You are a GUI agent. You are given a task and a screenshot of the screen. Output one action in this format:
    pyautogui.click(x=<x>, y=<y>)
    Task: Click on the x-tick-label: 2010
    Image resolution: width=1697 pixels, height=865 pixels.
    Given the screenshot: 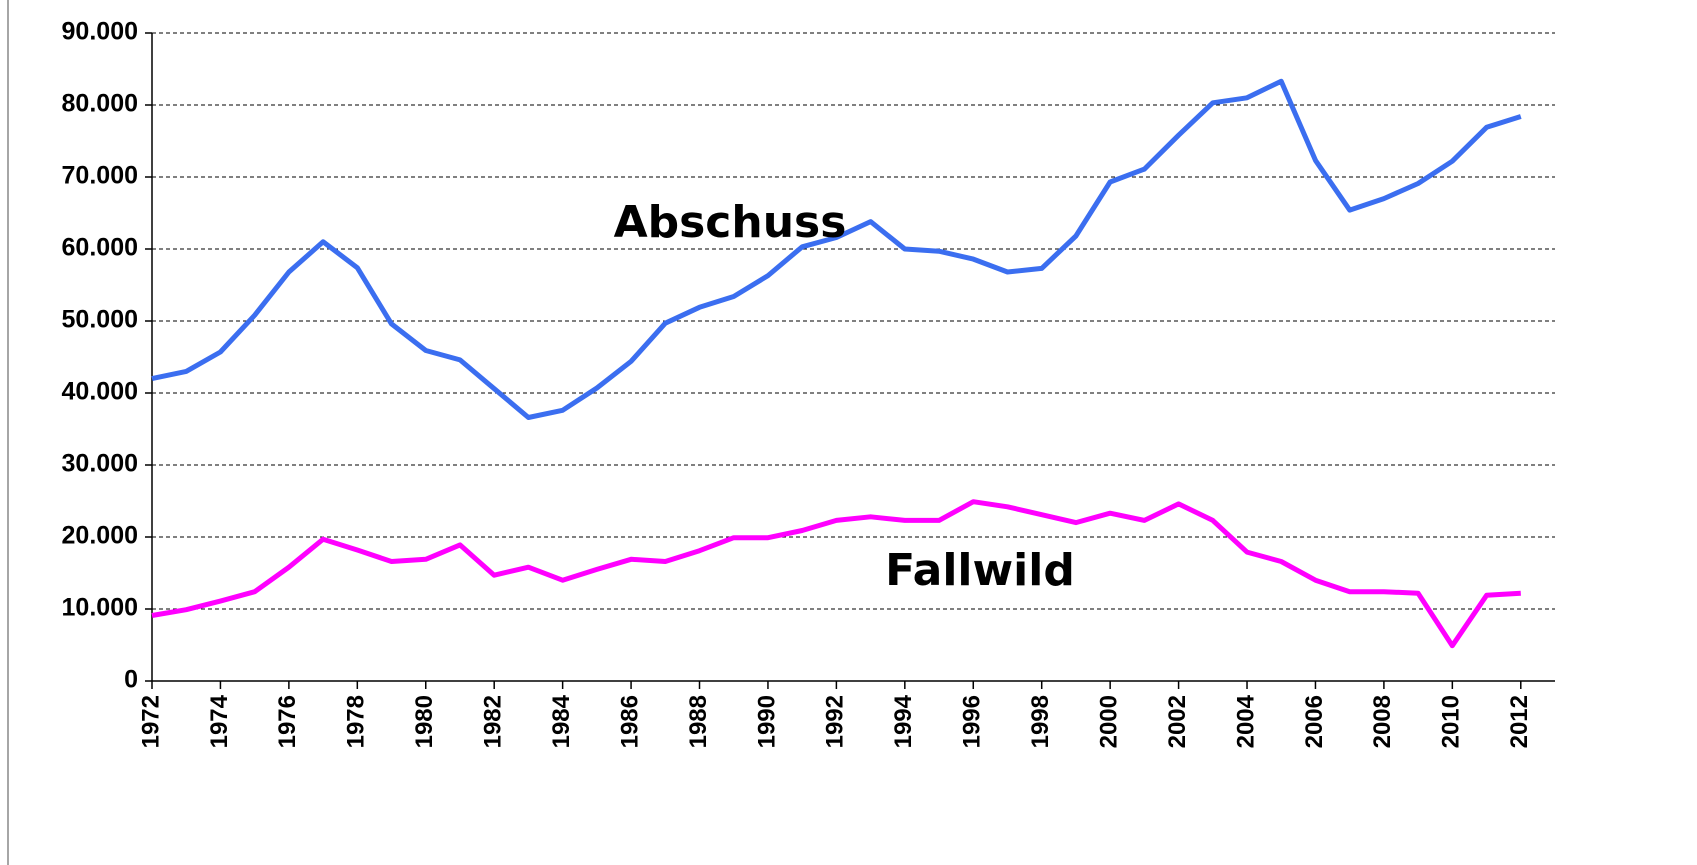 What is the action you would take?
    pyautogui.click(x=1451, y=721)
    